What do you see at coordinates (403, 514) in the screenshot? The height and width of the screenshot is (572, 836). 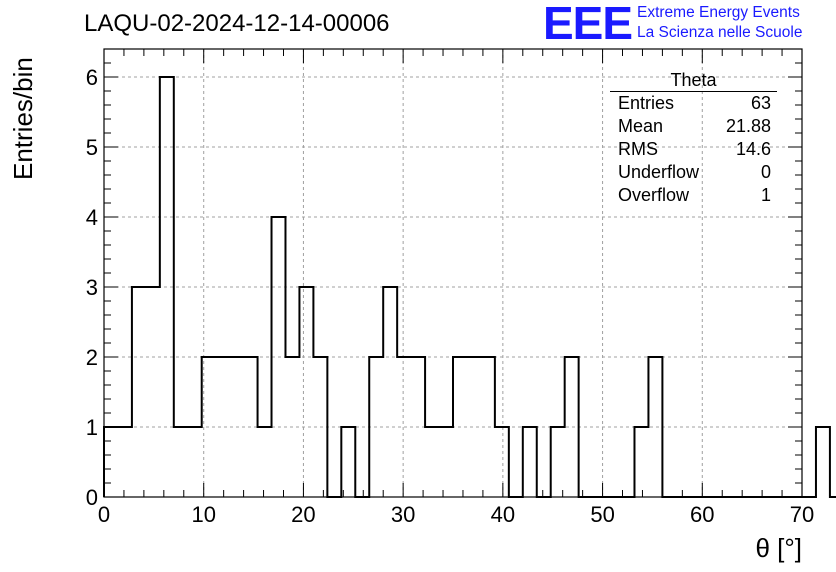 I see `x-tick-label: 30` at bounding box center [403, 514].